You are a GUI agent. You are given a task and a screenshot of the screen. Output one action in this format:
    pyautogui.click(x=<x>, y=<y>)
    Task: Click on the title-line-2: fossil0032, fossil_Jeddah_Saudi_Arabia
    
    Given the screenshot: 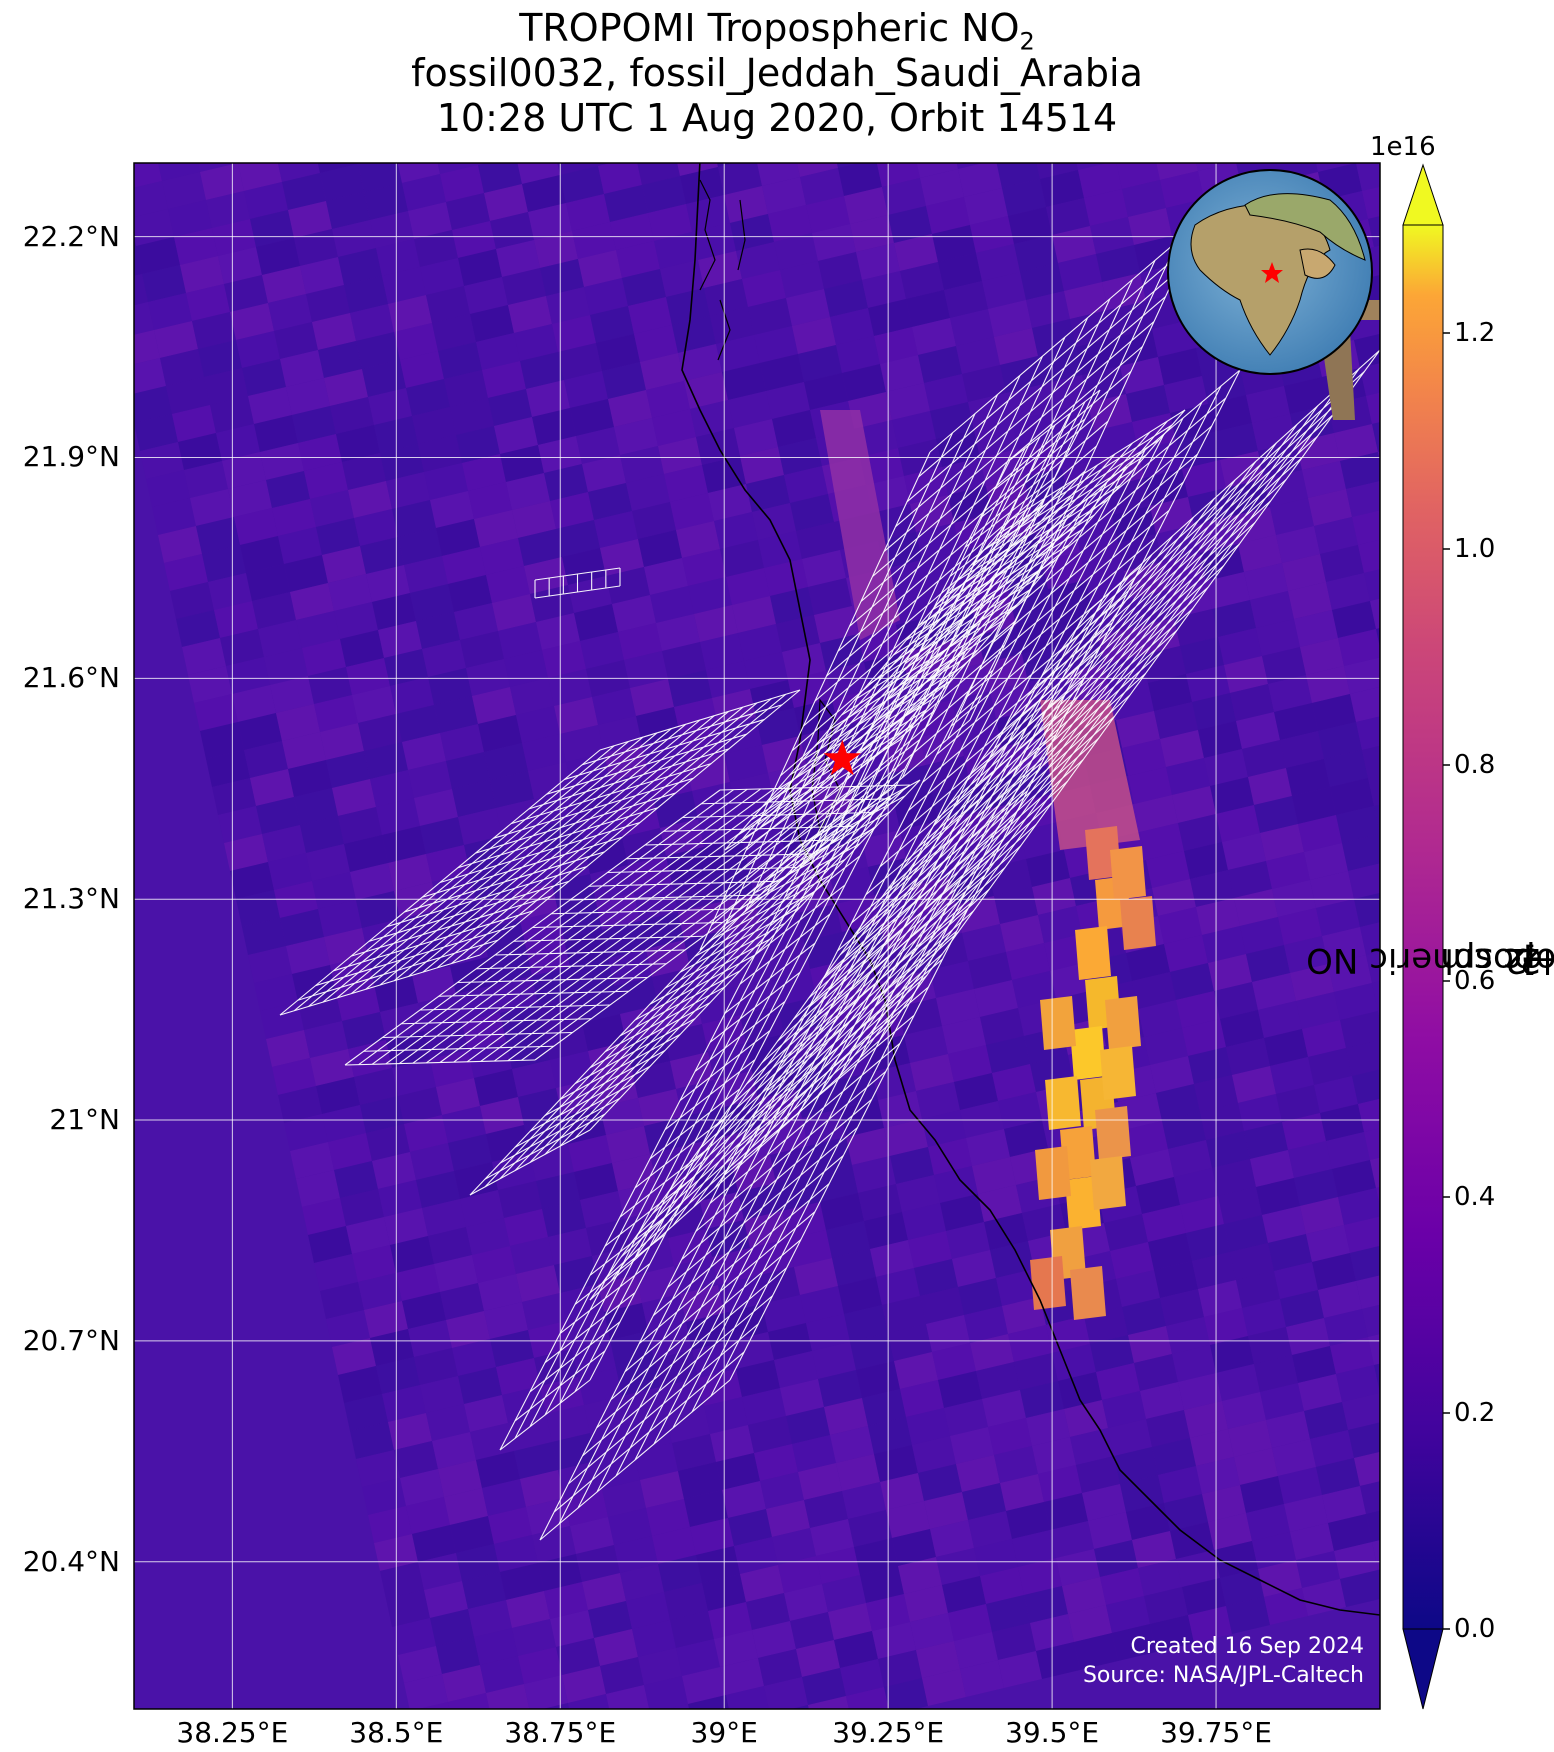 What is the action you would take?
    pyautogui.click(x=777, y=73)
    